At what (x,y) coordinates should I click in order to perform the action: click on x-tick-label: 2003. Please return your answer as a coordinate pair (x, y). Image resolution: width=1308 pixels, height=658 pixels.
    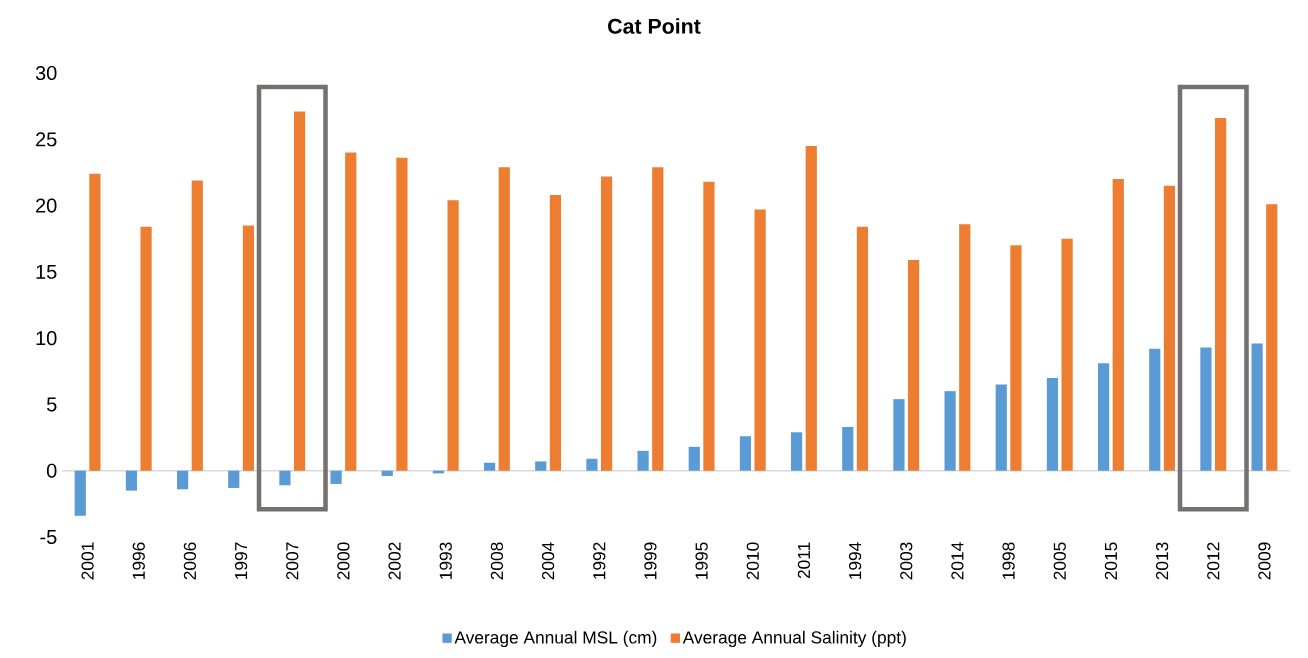
    Looking at the image, I should click on (906, 561).